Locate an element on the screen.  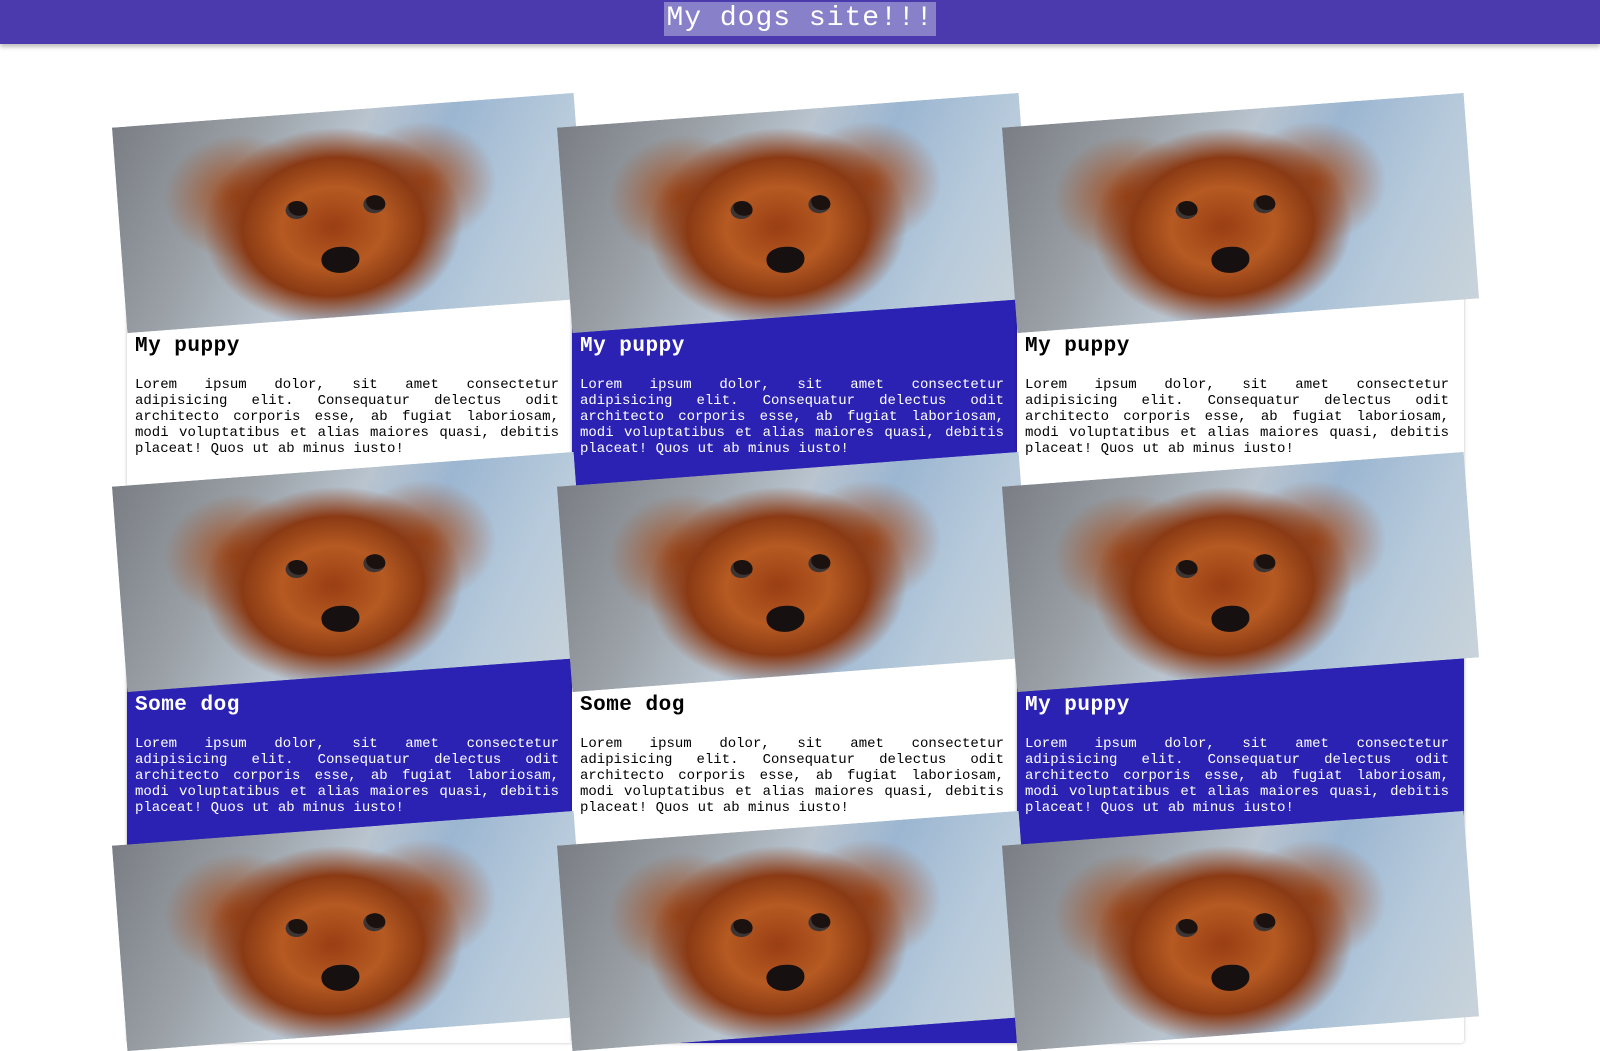
site-title: My dogs site!!! is located at coordinates (800, 19).